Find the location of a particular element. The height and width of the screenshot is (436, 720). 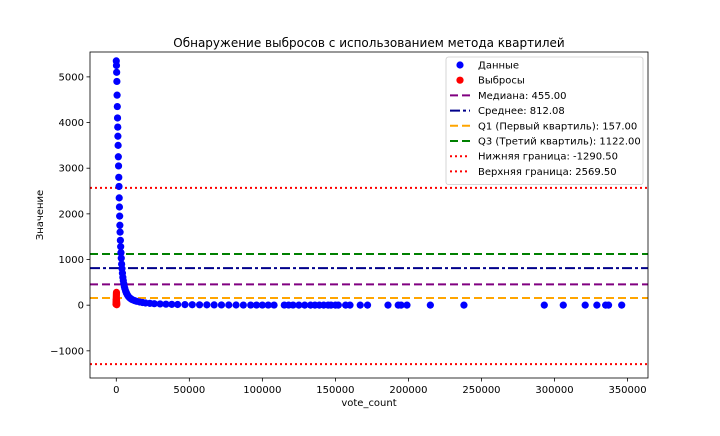

legend-label: Данные is located at coordinates (498, 66).